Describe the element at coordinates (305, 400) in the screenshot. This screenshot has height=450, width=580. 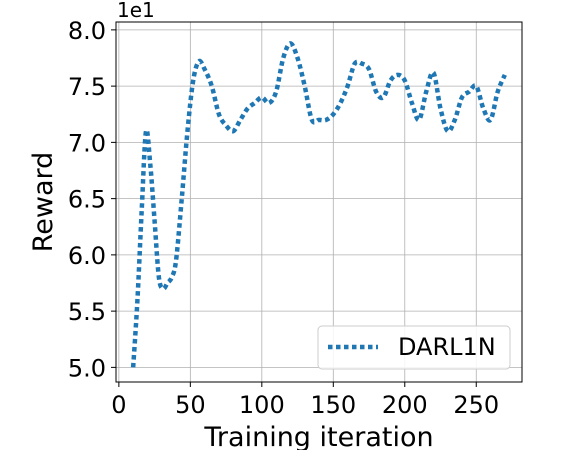
I see `x-axis-ticks: 0 50 100 150 200 250` at that location.